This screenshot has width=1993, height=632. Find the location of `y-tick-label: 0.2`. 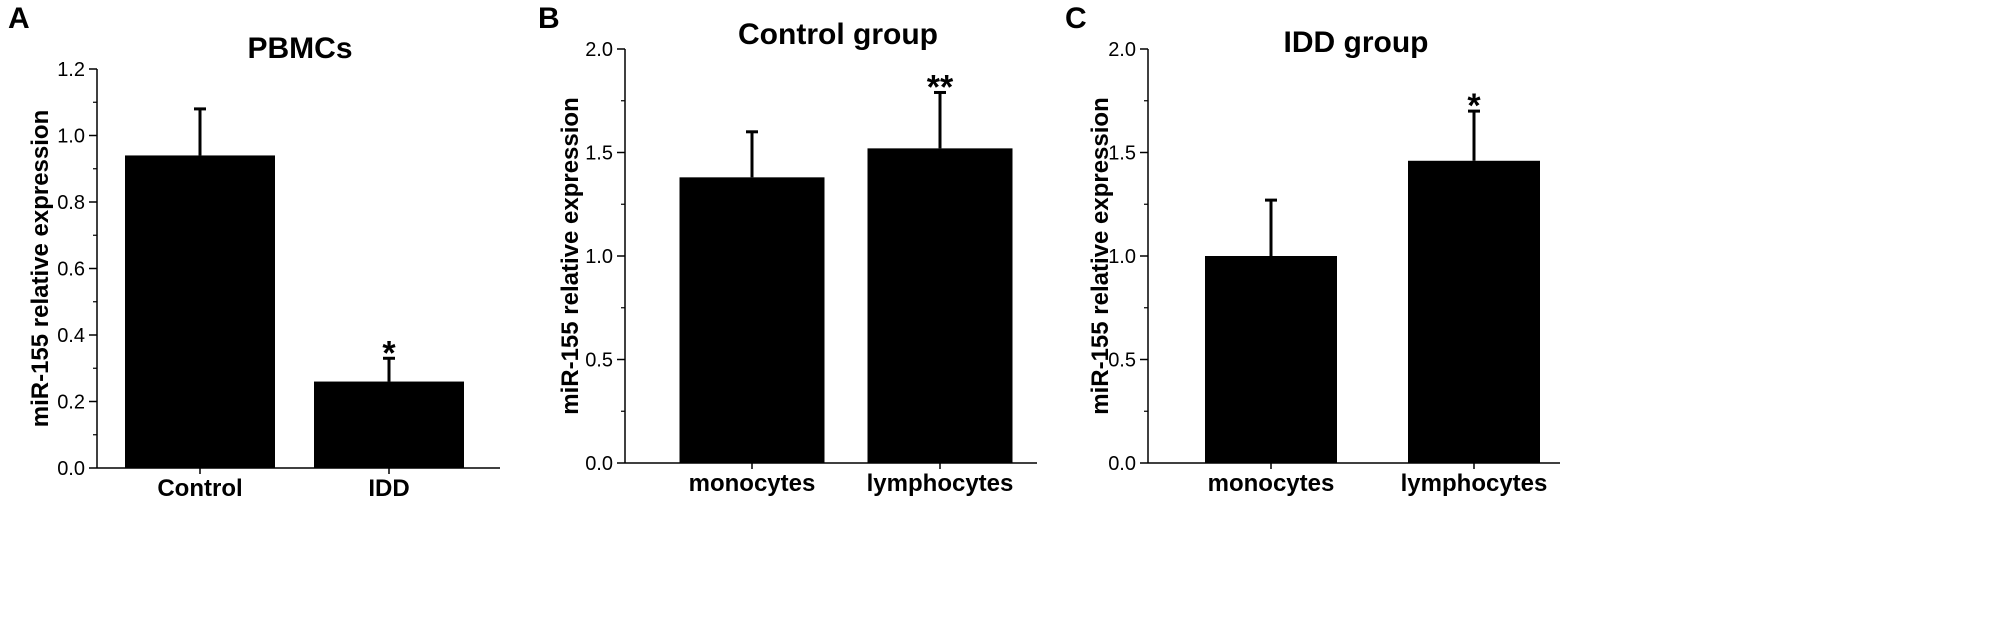

y-tick-label: 0.2 is located at coordinates (71, 403).